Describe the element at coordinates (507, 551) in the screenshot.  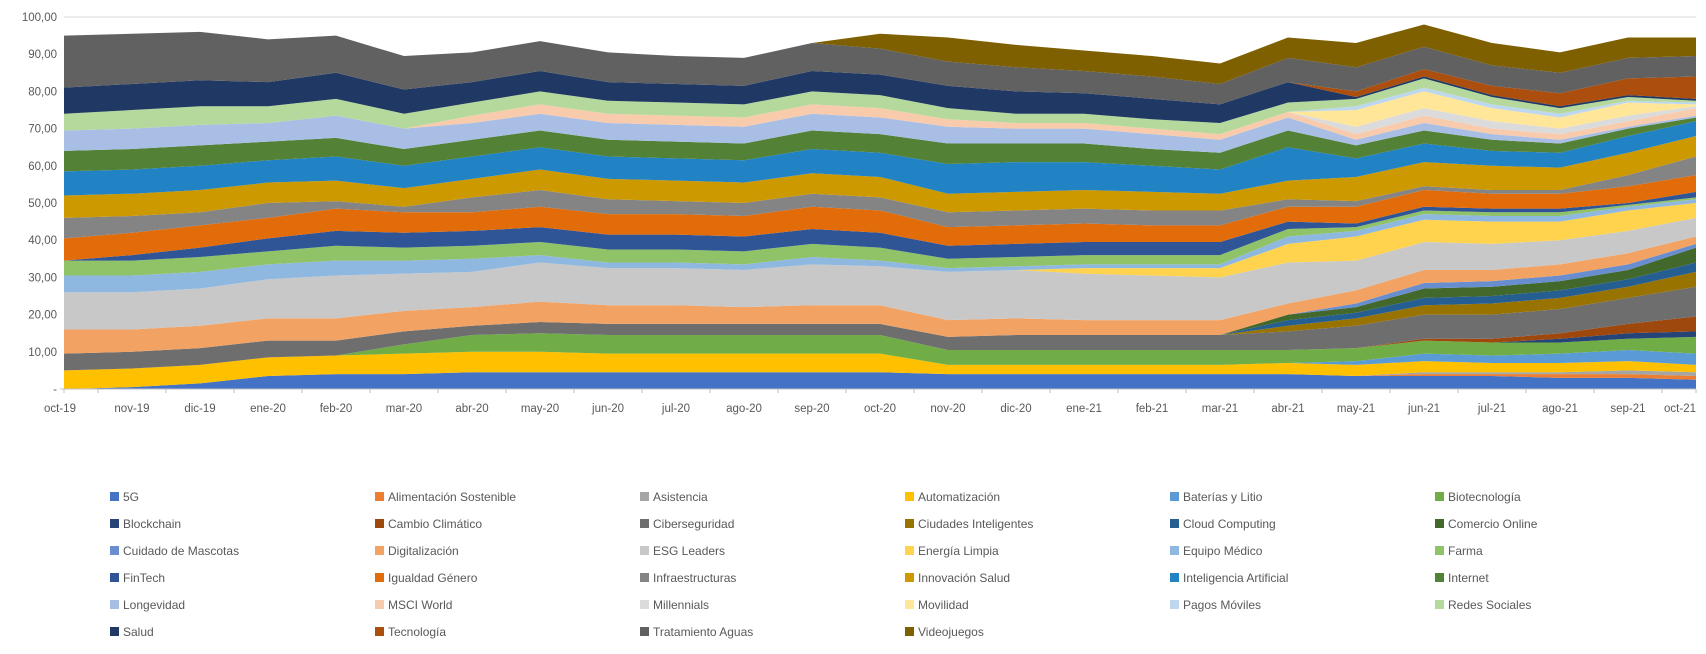
I see `legend-item-digitalizacion: Digitalización` at that location.